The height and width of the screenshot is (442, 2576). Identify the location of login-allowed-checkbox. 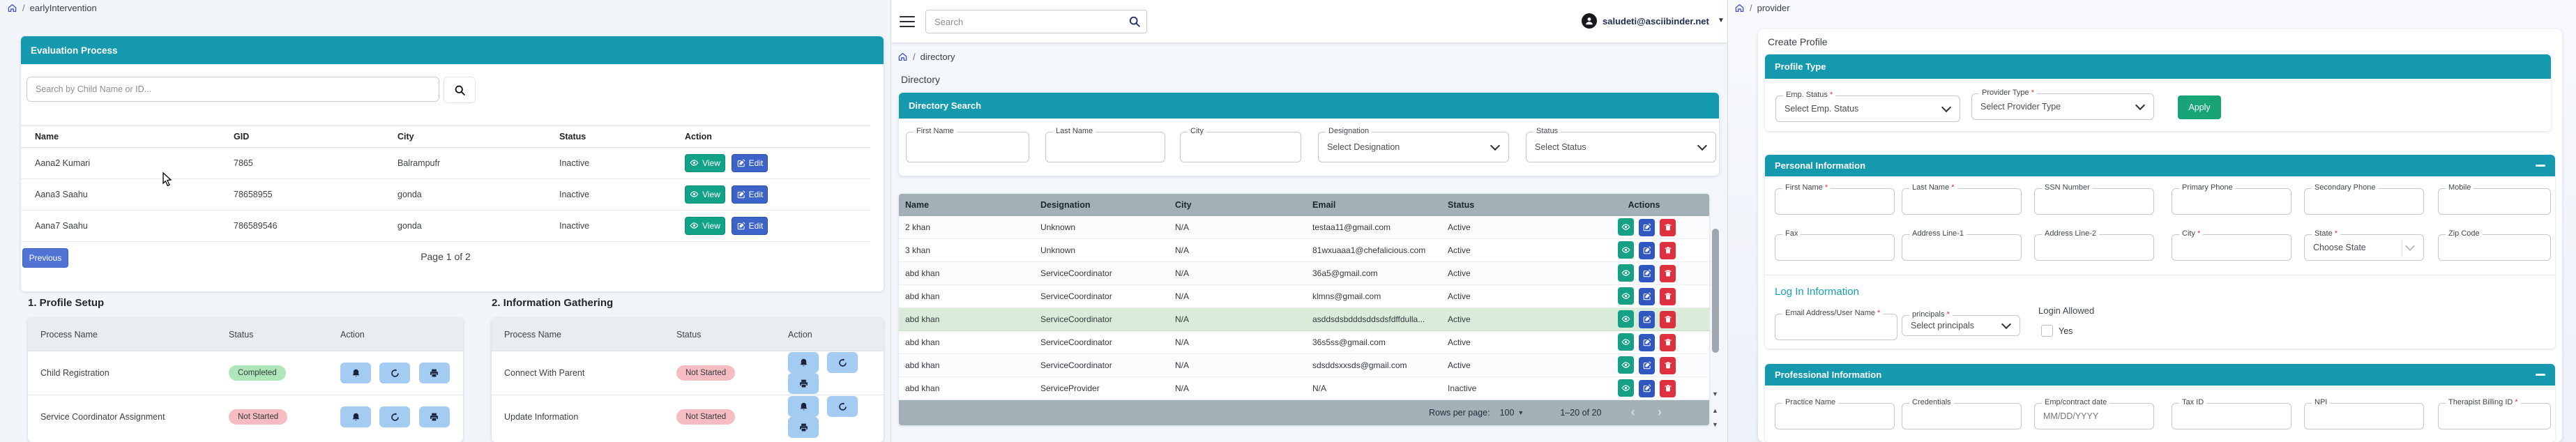
(2047, 331).